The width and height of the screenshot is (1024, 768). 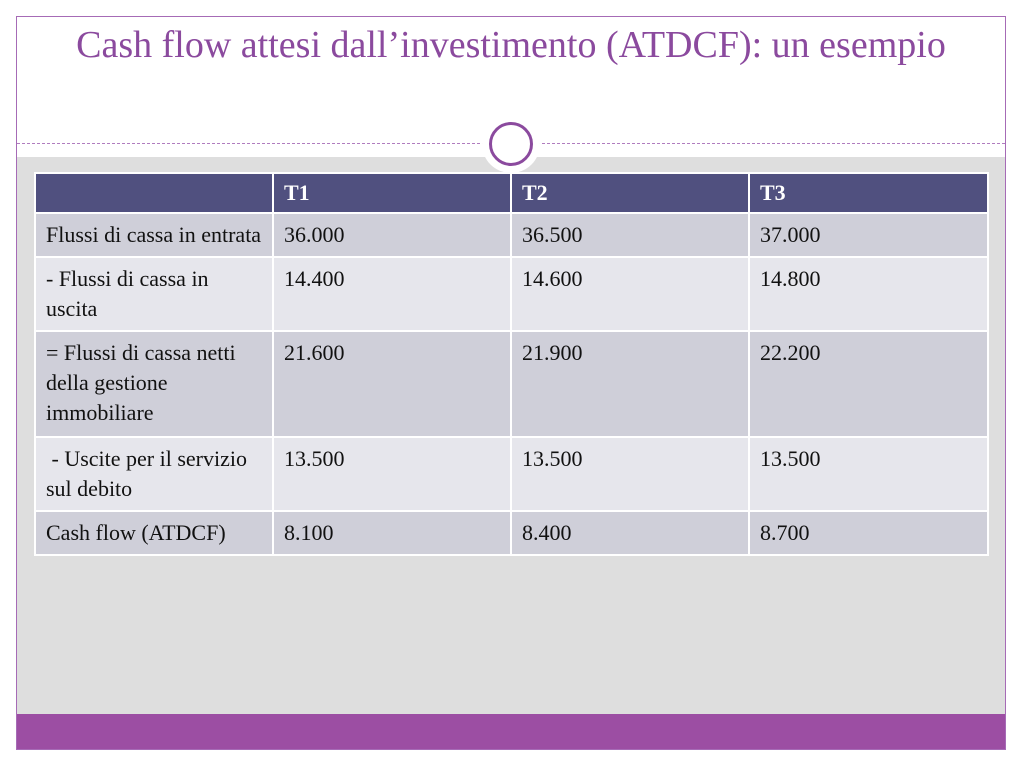 What do you see at coordinates (630, 294) in the screenshot?
I see `table-cell: 14.600` at bounding box center [630, 294].